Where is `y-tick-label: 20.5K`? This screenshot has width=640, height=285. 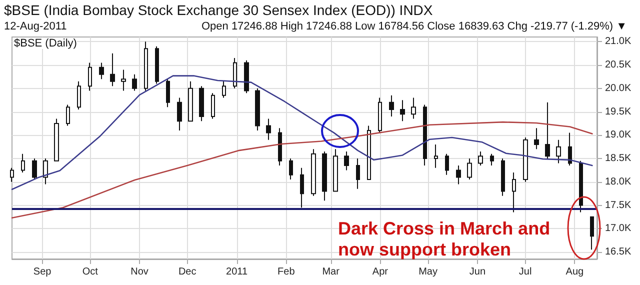
y-tick-label: 20.5K is located at coordinates (618, 65).